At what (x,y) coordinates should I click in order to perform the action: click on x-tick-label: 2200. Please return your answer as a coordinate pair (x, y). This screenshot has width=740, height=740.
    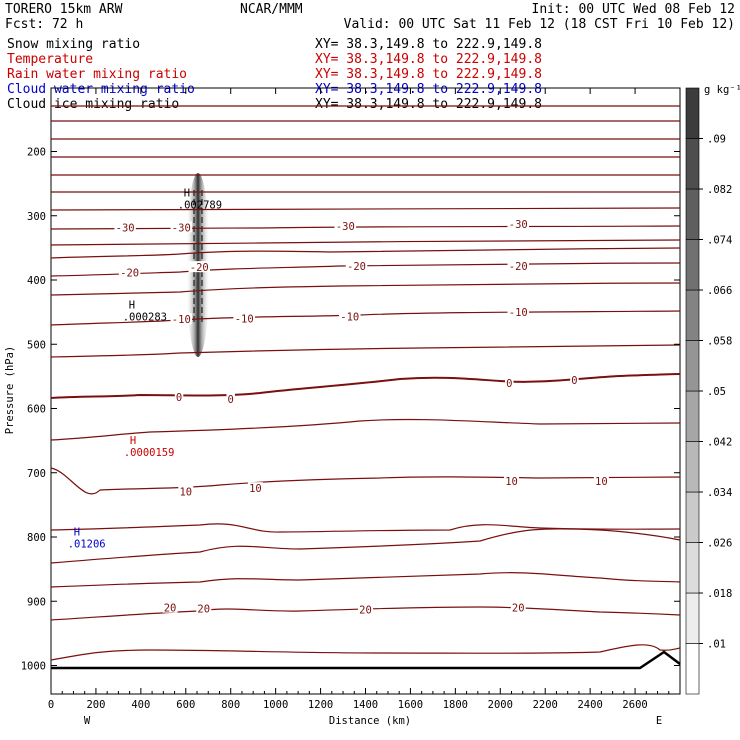
    Looking at the image, I should click on (545, 705).